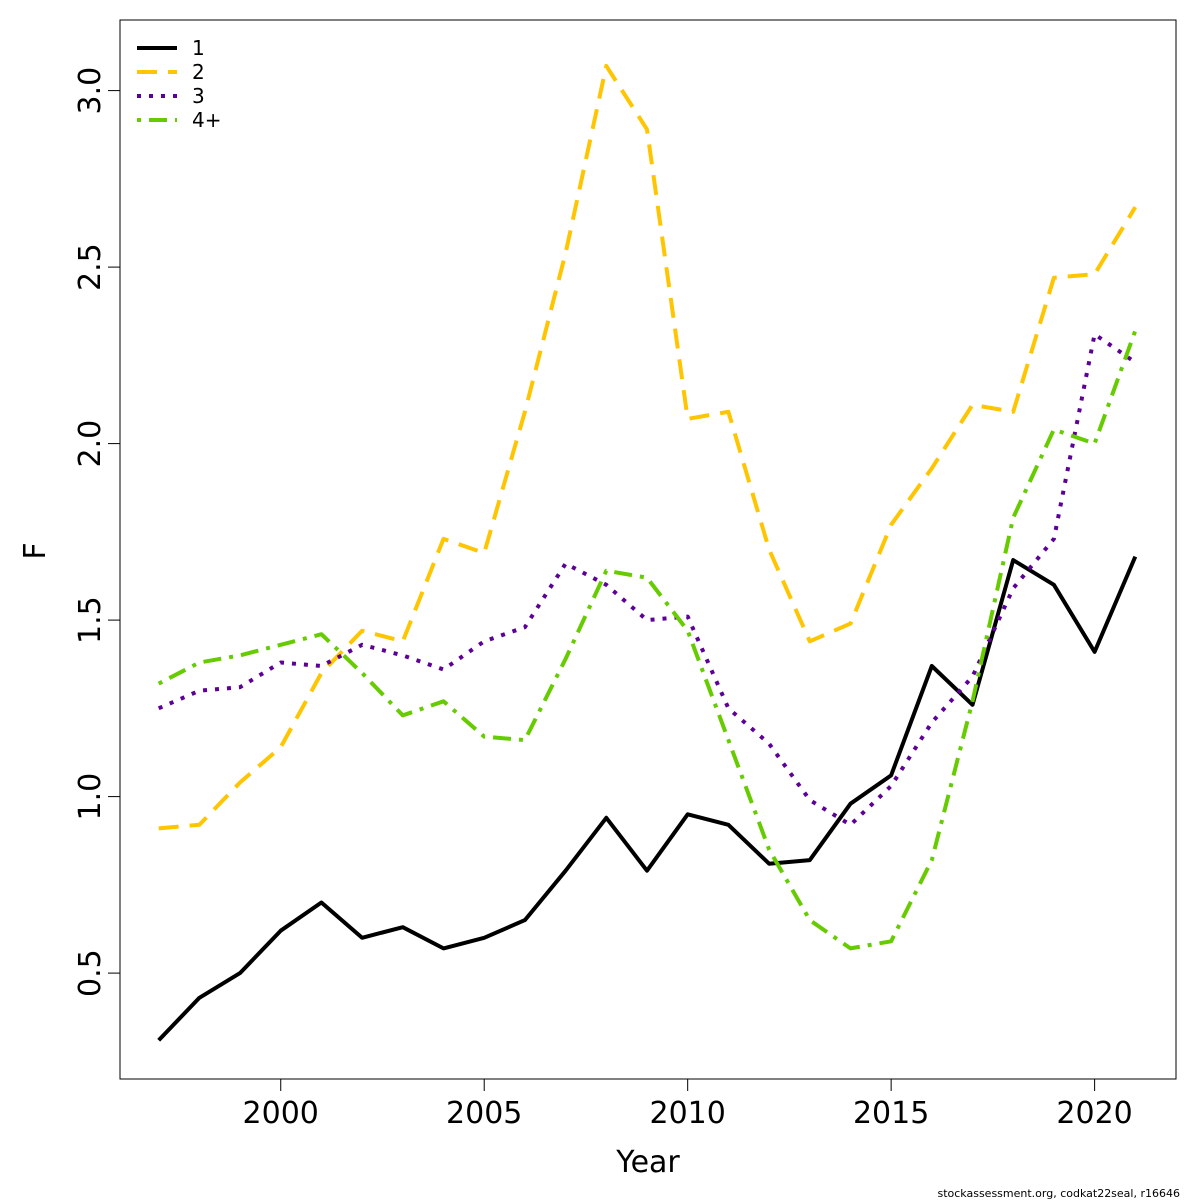 The image size is (1200, 1200). Describe the element at coordinates (1094, 1113) in the screenshot. I see `x-tick-label: 2020` at that location.